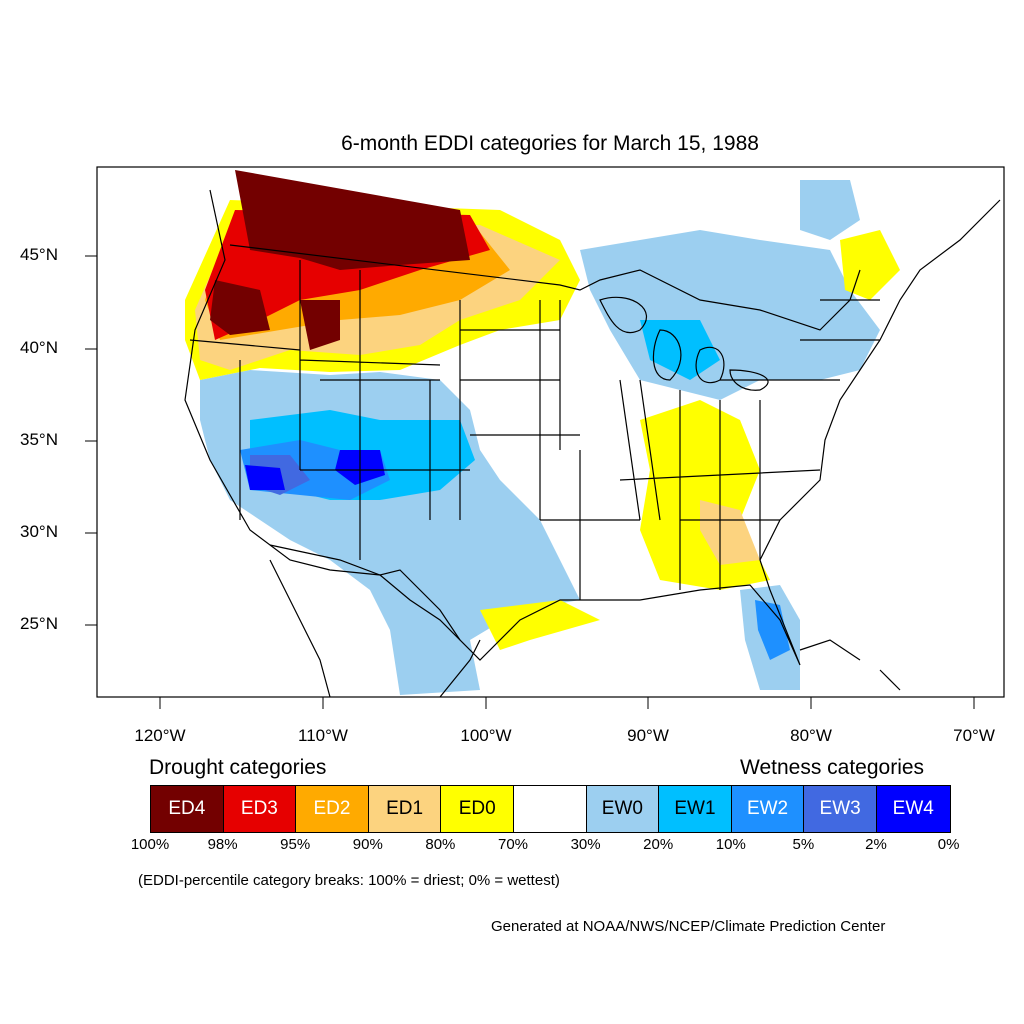 The image size is (1024, 1024). I want to click on state-lines-east, so click(749, 444).